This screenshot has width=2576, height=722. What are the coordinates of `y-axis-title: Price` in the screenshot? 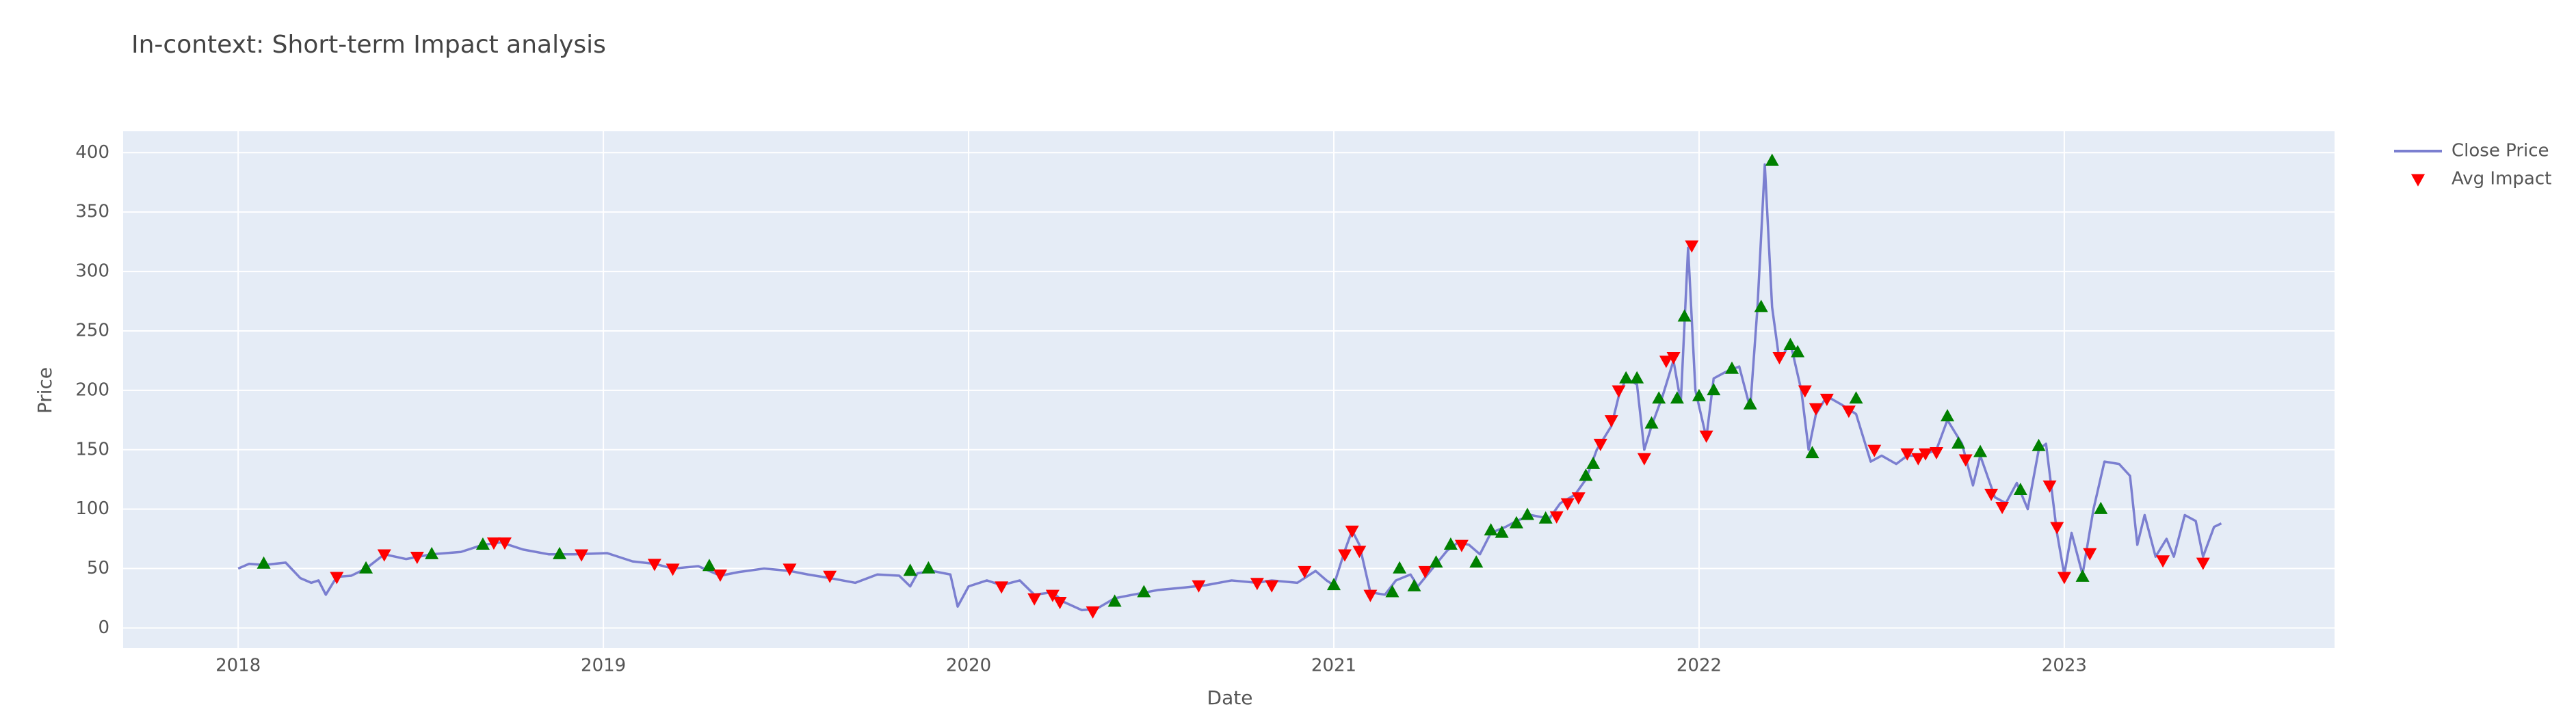 It's located at (45, 390).